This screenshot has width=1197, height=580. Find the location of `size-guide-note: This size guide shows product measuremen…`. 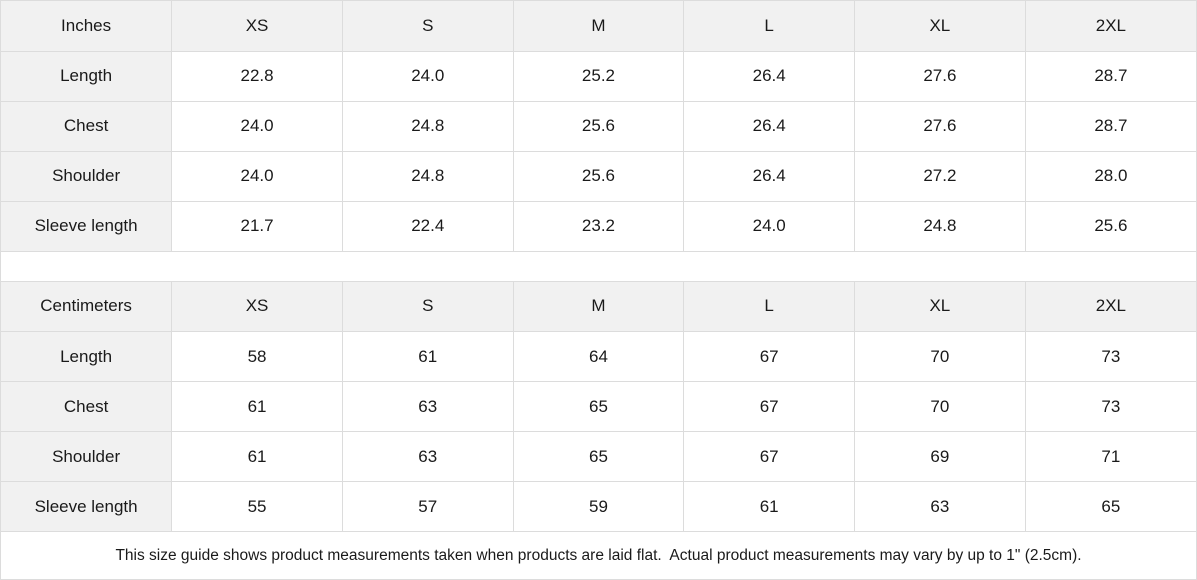

size-guide-note: This size guide shows product measuremen… is located at coordinates (598, 555).